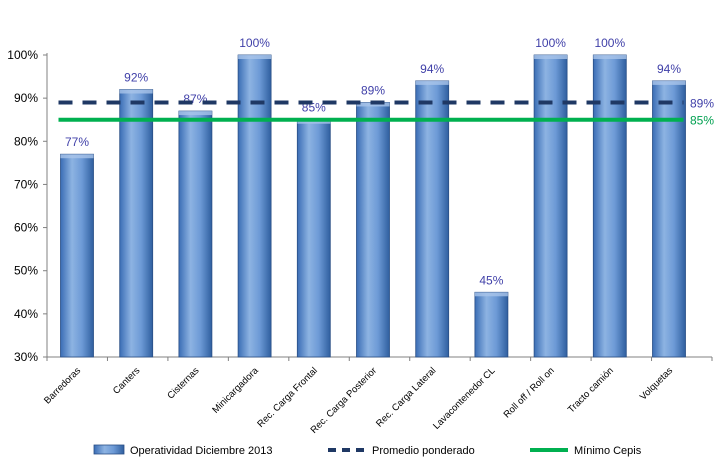  Describe the element at coordinates (22, 55) in the screenshot. I see `y-tick-label: 100%` at that location.